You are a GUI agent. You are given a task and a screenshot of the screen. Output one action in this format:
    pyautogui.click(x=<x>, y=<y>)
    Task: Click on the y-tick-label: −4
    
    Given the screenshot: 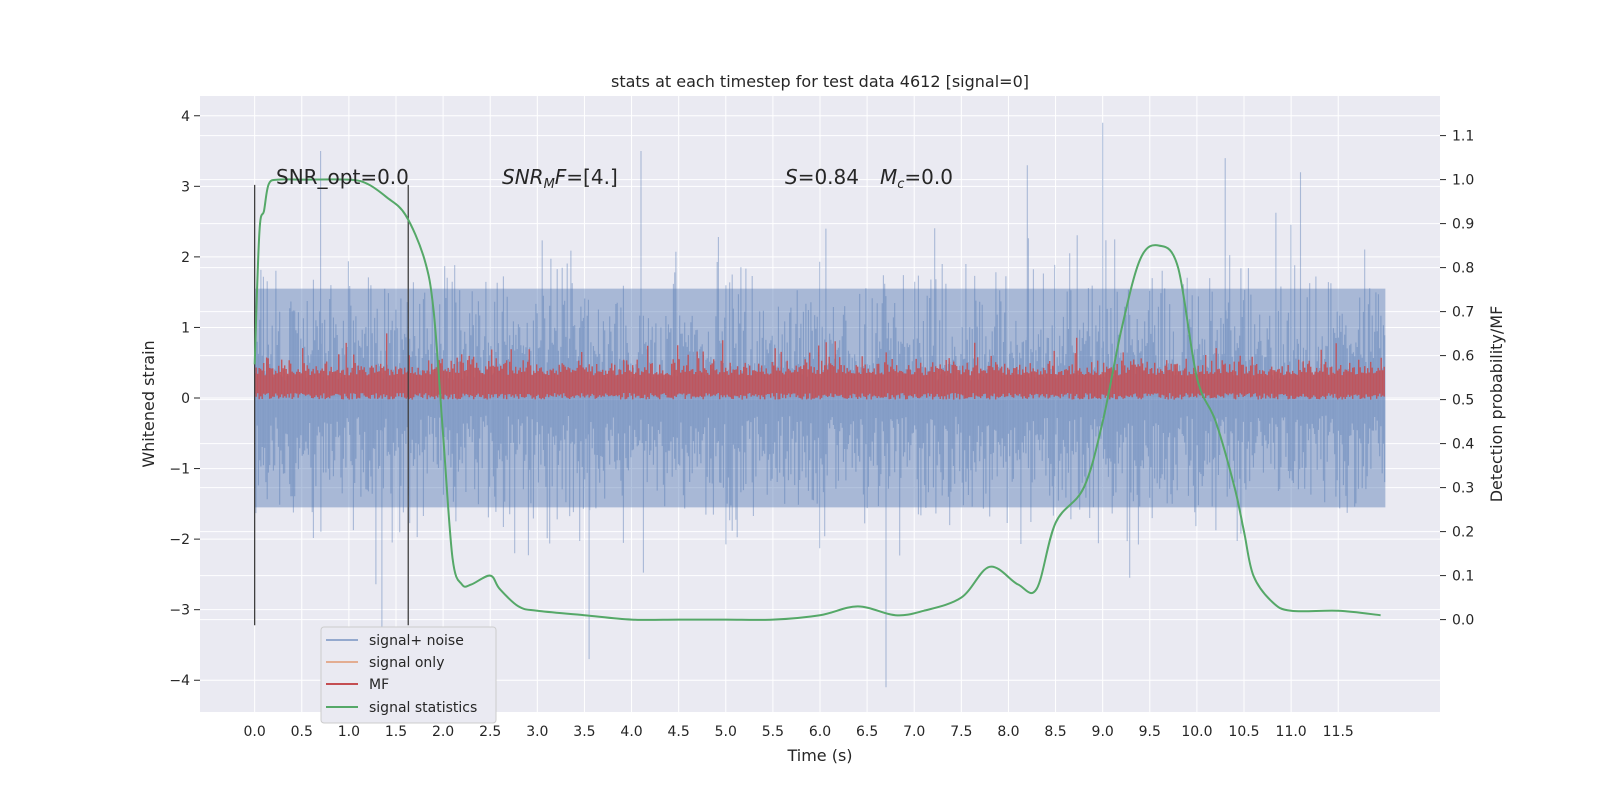 What is the action you would take?
    pyautogui.click(x=179, y=681)
    